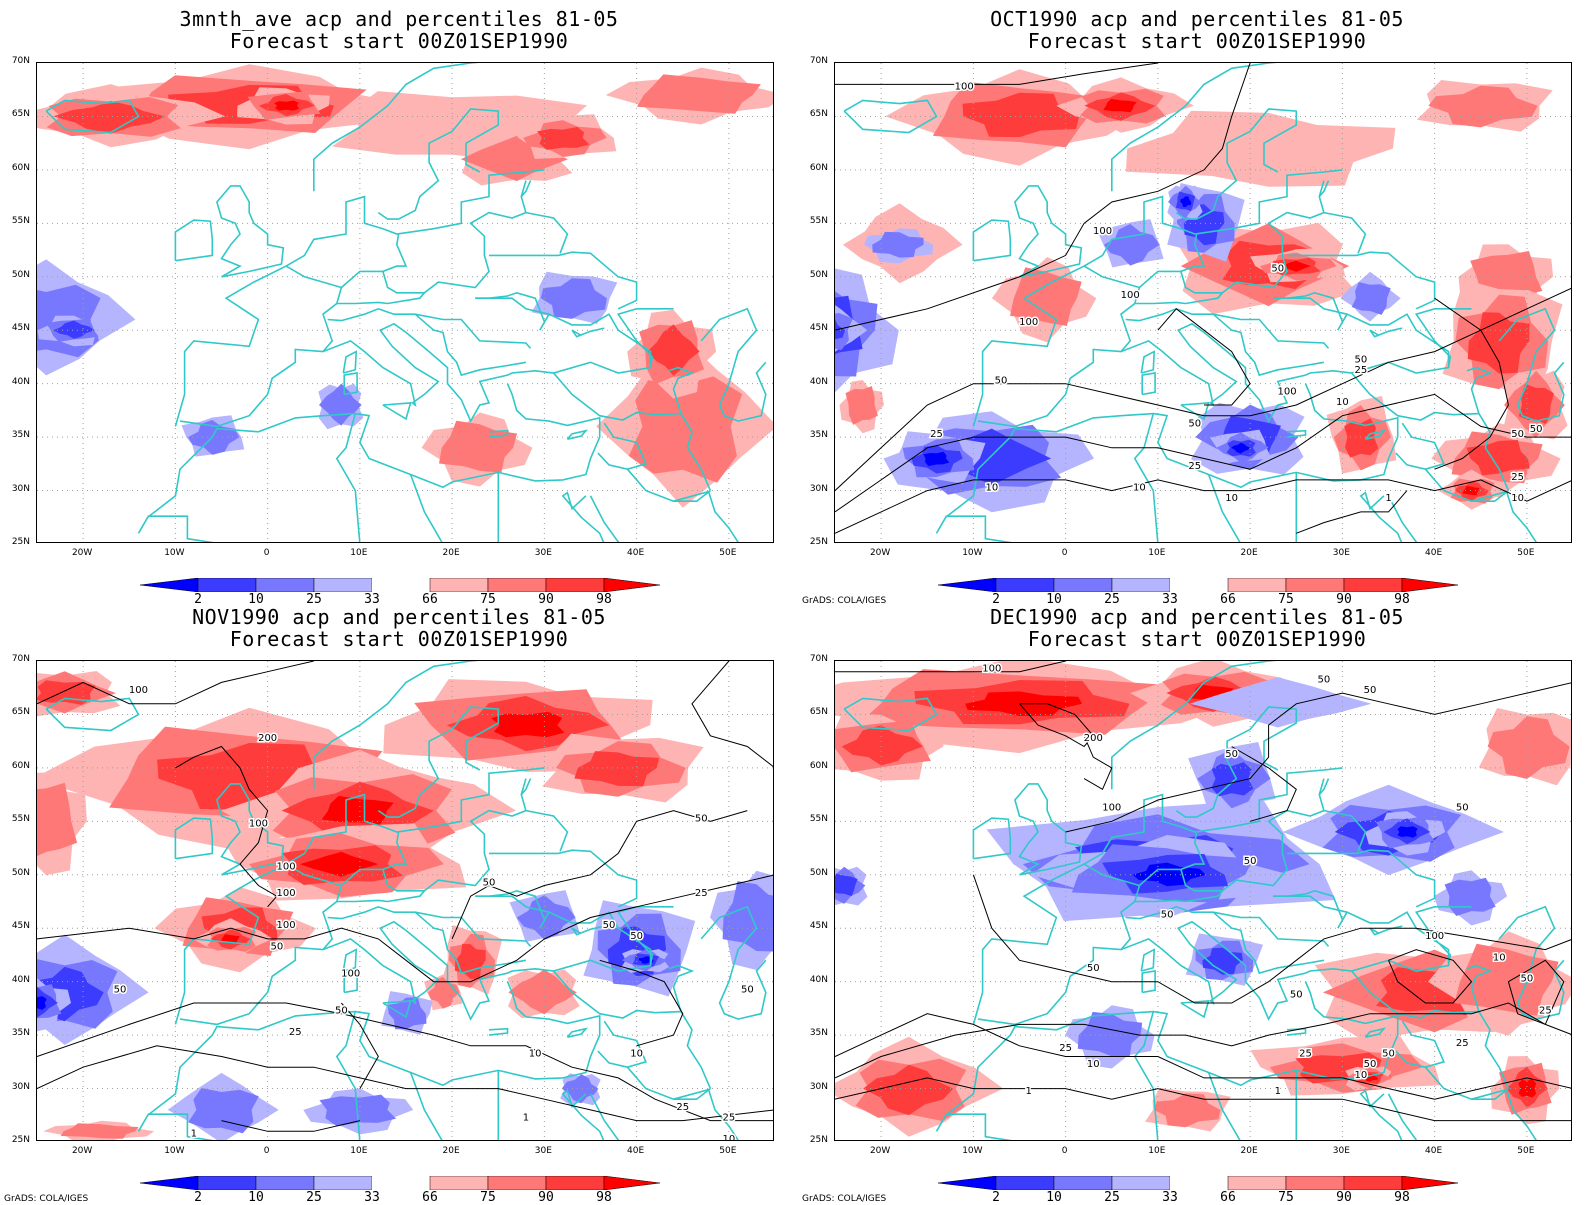  Describe the element at coordinates (20, 488) in the screenshot. I see `latitude-label: 30N` at that location.